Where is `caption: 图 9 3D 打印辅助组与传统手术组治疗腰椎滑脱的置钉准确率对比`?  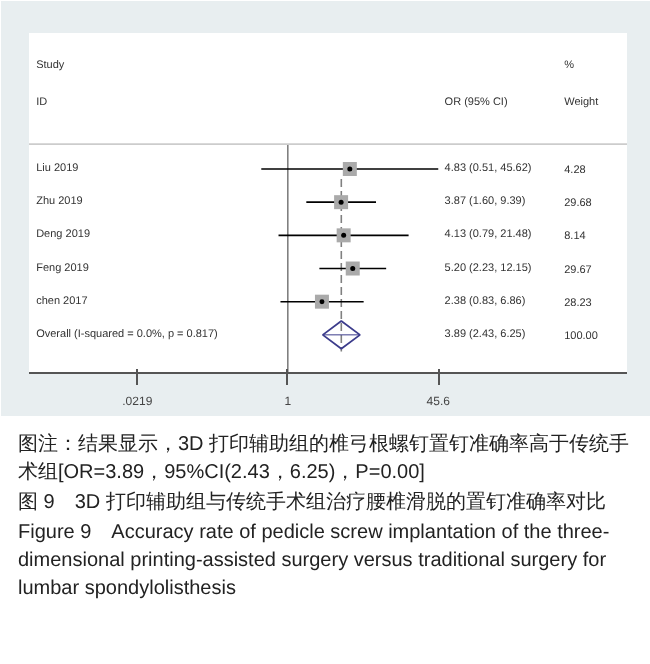
caption: 图 9 3D 打印辅助组与传统手术组治疗腰椎滑脱的置钉准确率对比 is located at coordinates (313, 504).